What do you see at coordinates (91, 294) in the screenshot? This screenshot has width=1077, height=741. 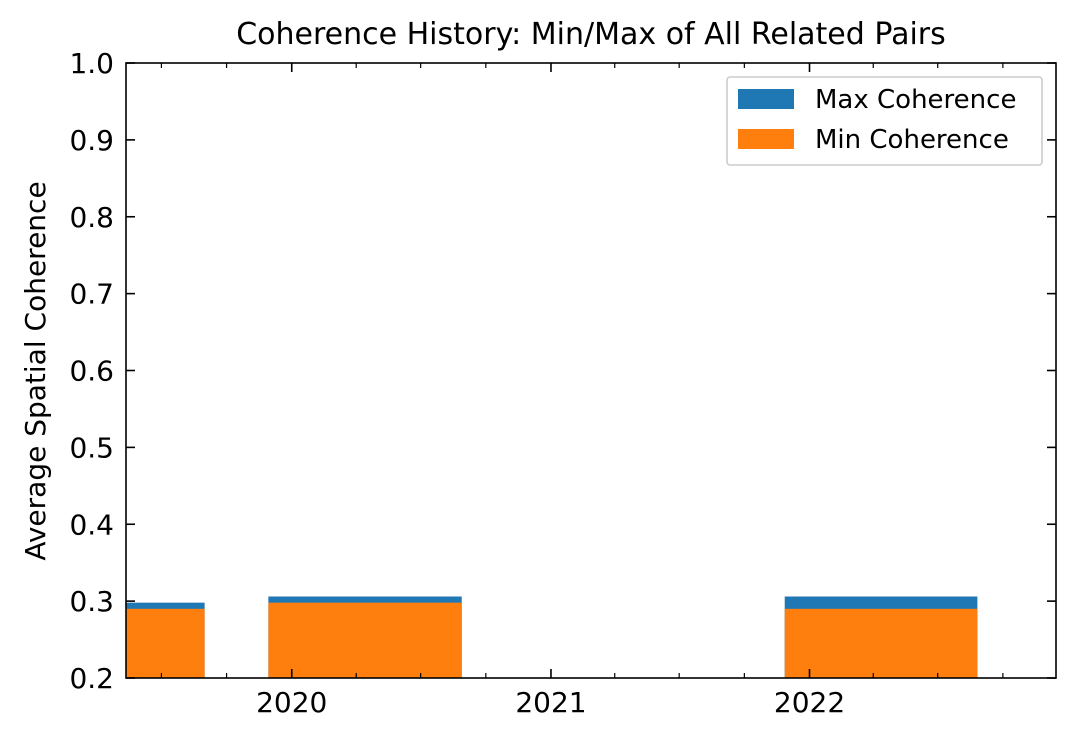 I see `y-tick-label: 0.7` at bounding box center [91, 294].